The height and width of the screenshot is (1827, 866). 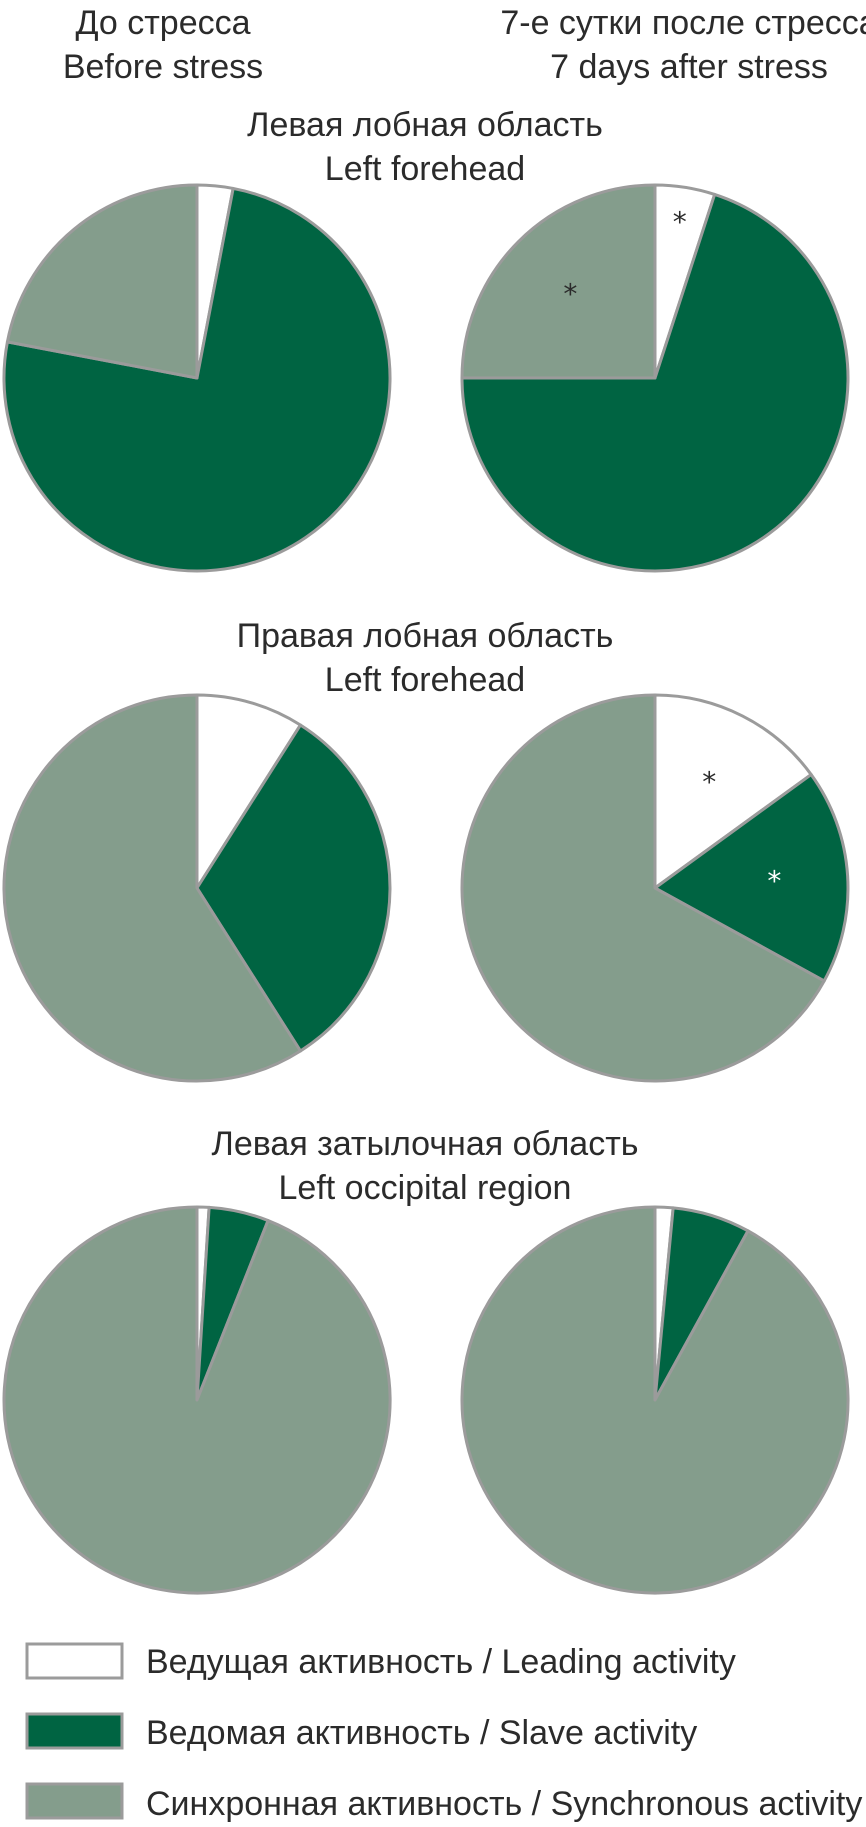 I want to click on legend-label-slave: Ведомая активность / Slave activity, so click(x=421, y=1733).